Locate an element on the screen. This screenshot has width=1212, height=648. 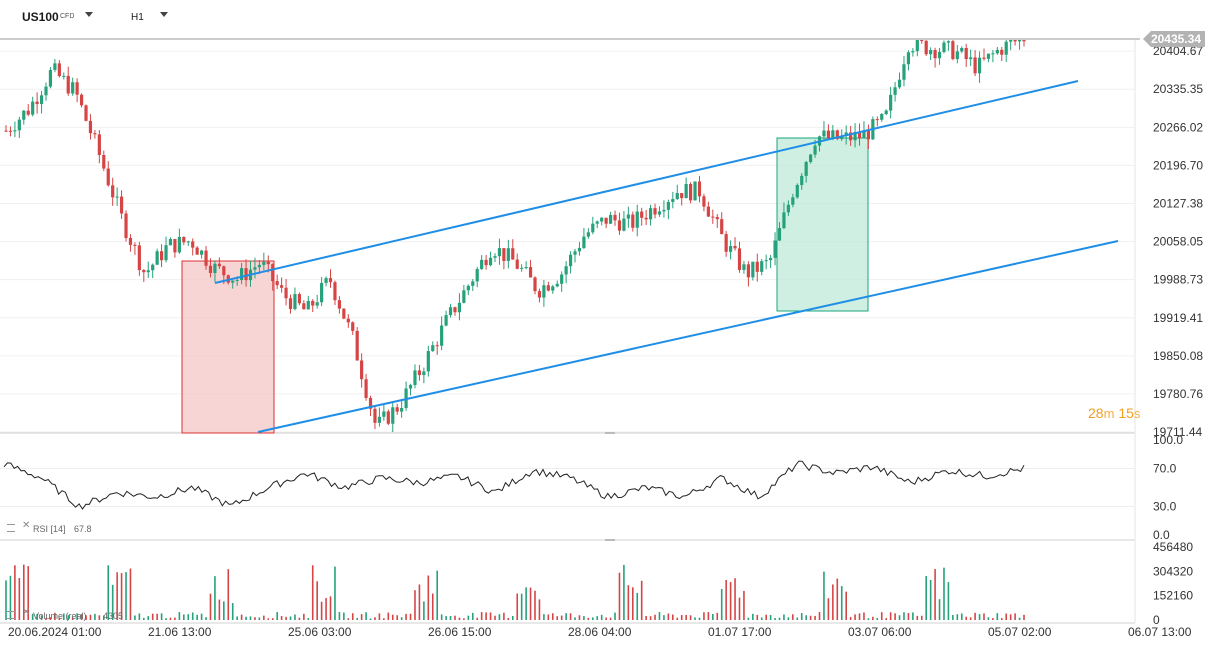
candle-countdown: 28m 15s is located at coordinates (1114, 413).